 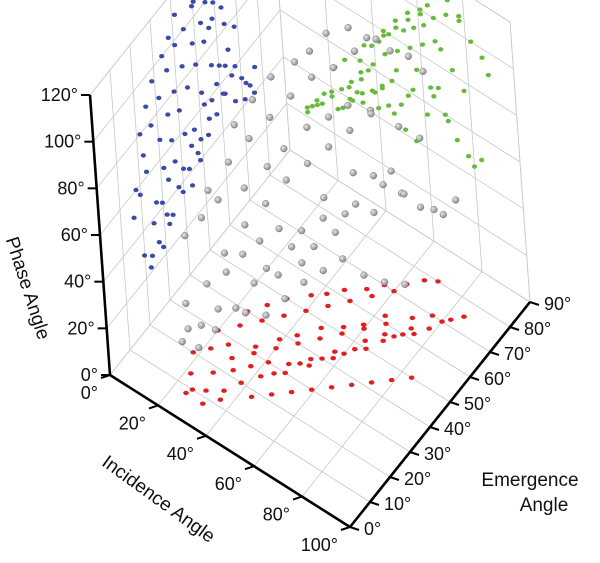 What do you see at coordinates (180, 454) in the screenshot?
I see `x-tick-label: 40°` at bounding box center [180, 454].